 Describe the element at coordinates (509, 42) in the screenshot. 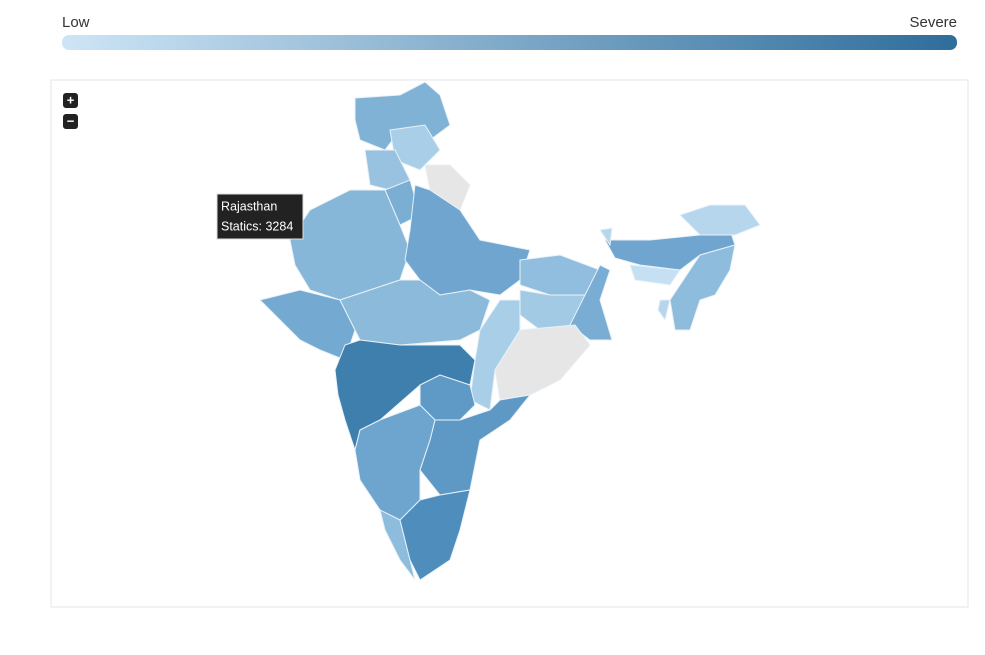

I see `legend-gradient` at that location.